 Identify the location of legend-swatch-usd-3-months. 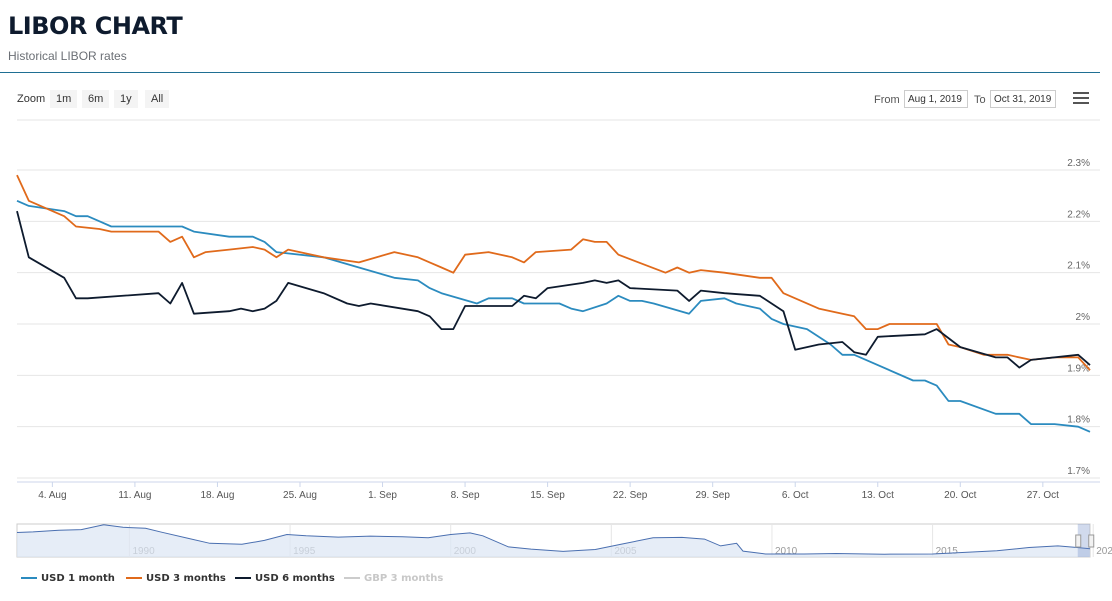
(134, 578).